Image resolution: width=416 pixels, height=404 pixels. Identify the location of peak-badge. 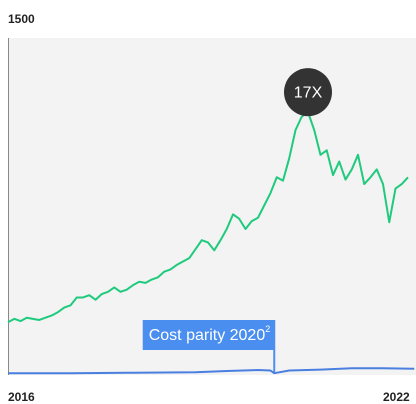
(308, 92).